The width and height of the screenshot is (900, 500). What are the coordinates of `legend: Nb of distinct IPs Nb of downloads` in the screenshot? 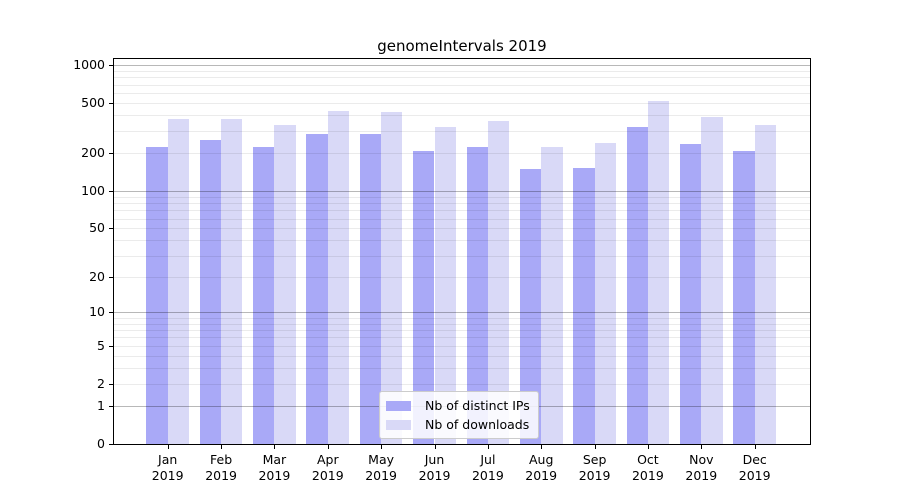 It's located at (459, 415).